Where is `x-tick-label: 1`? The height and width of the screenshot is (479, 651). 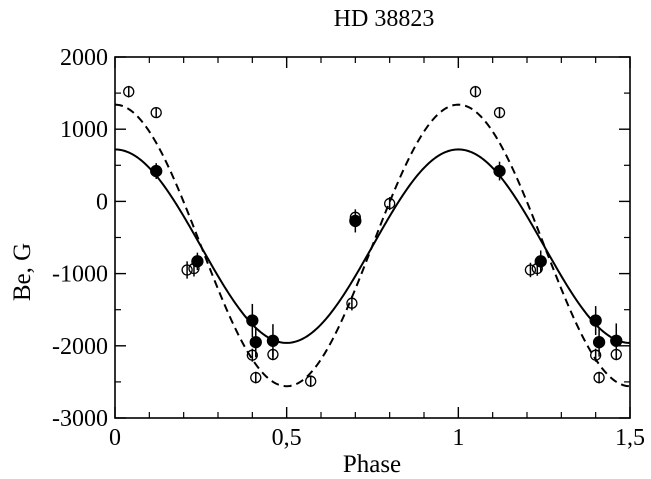
x-tick-label: 1 is located at coordinates (458, 438).